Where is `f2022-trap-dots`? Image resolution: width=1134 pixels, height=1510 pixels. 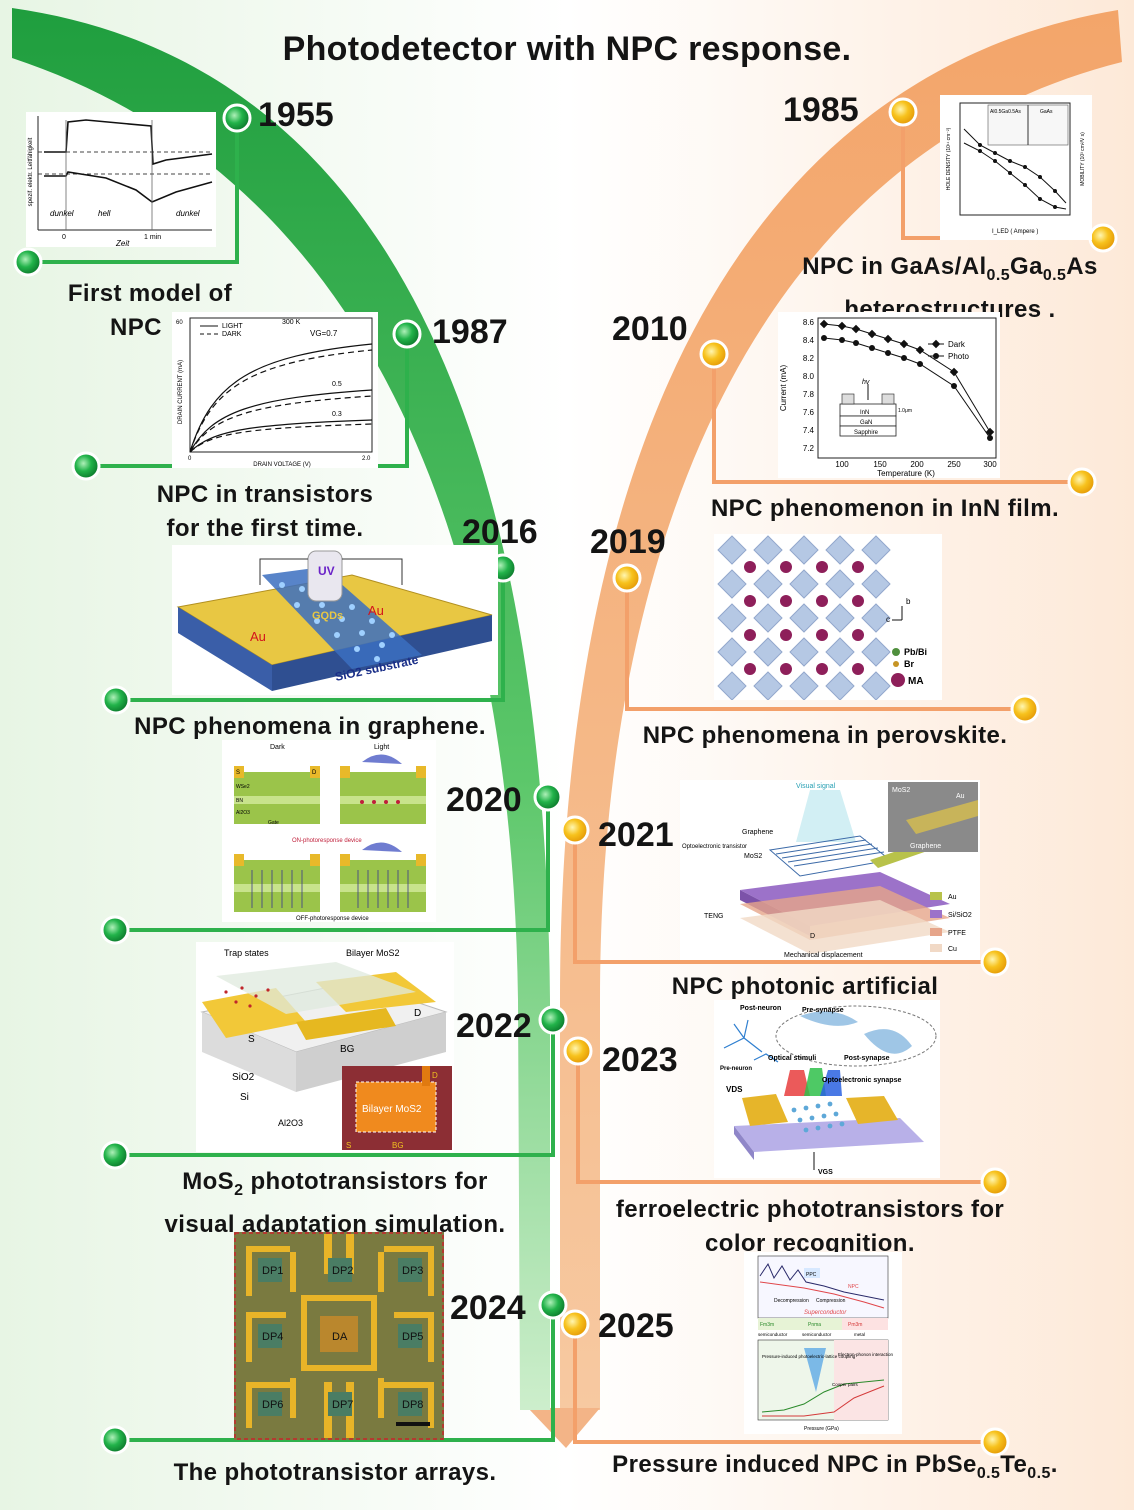
f2022-trap-dots is located at coordinates (247, 997).